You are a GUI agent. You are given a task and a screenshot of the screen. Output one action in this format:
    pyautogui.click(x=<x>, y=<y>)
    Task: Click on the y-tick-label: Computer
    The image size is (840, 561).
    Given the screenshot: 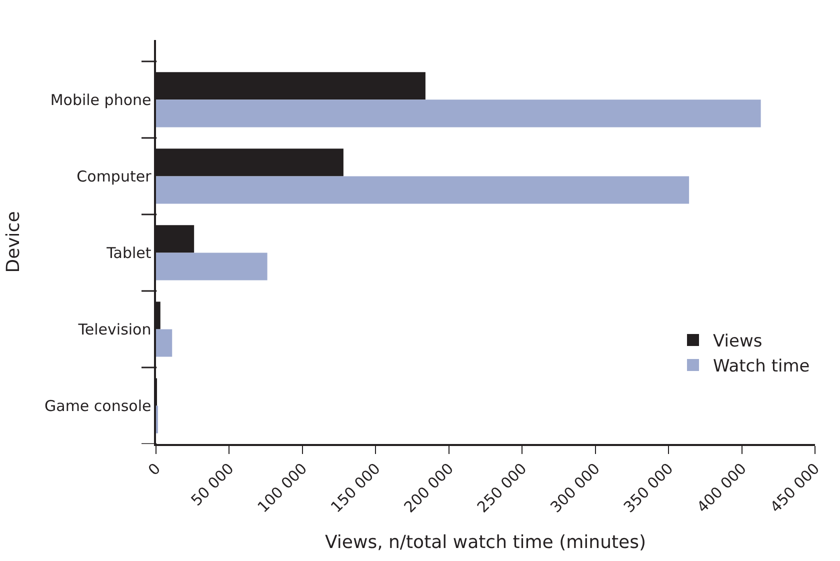 What is the action you would take?
    pyautogui.click(x=114, y=176)
    